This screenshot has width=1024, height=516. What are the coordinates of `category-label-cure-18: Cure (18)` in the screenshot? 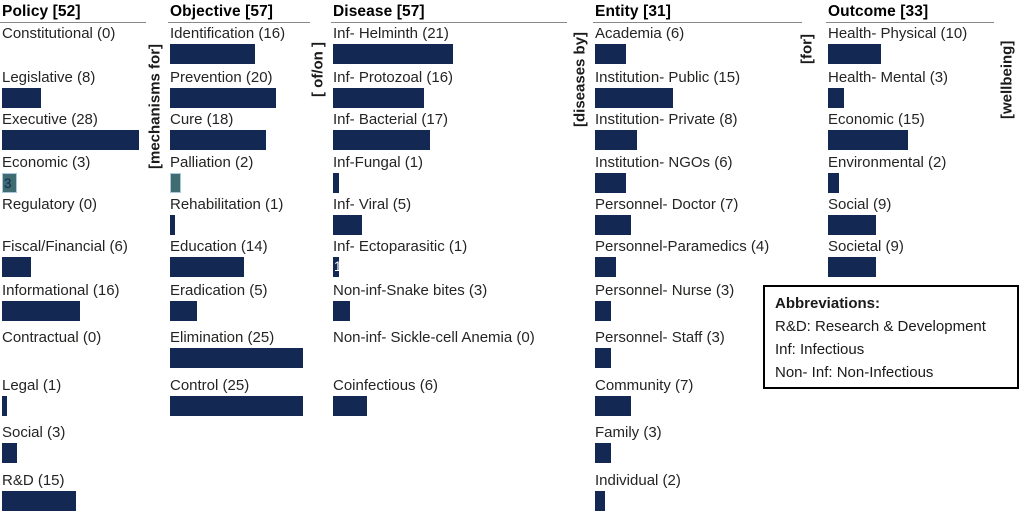 It's located at (202, 119).